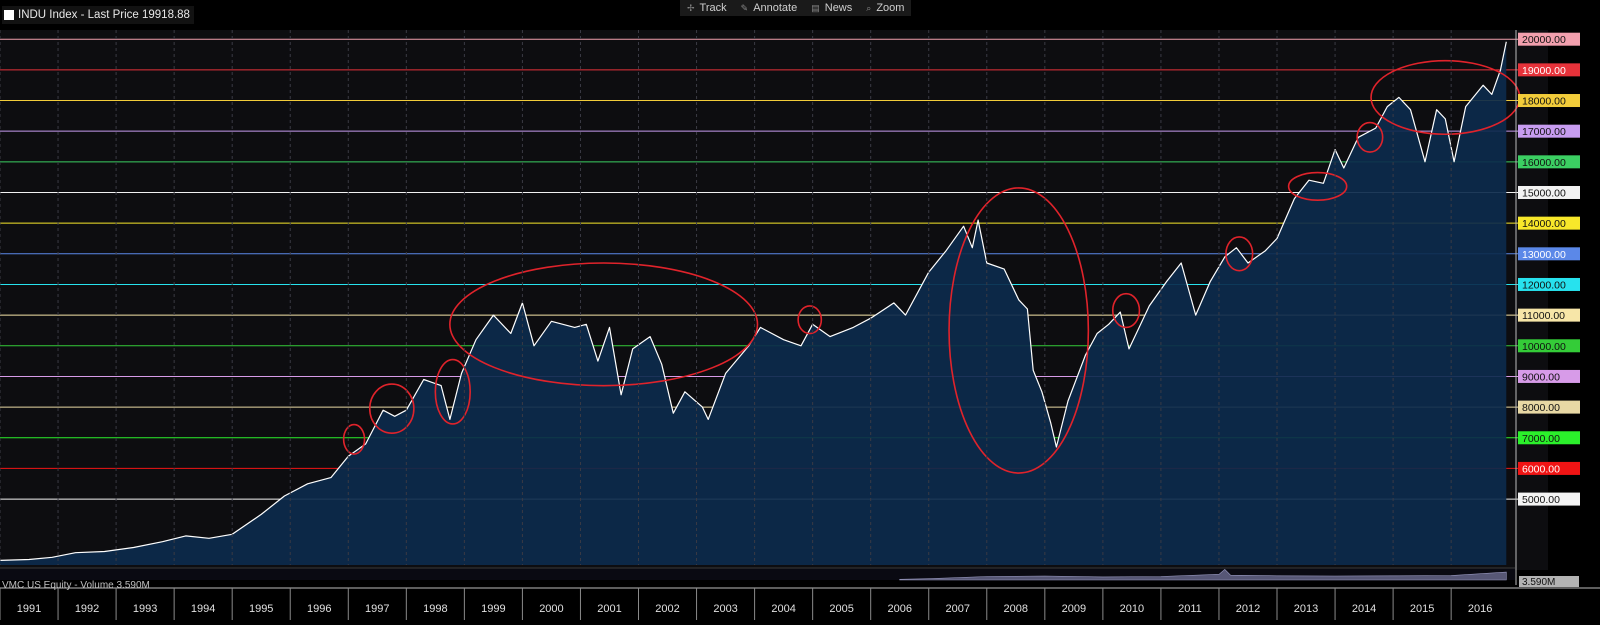 Image resolution: width=1600 pixels, height=625 pixels. What do you see at coordinates (1544, 224) in the screenshot?
I see `level-label-14000: 14000.00` at bounding box center [1544, 224].